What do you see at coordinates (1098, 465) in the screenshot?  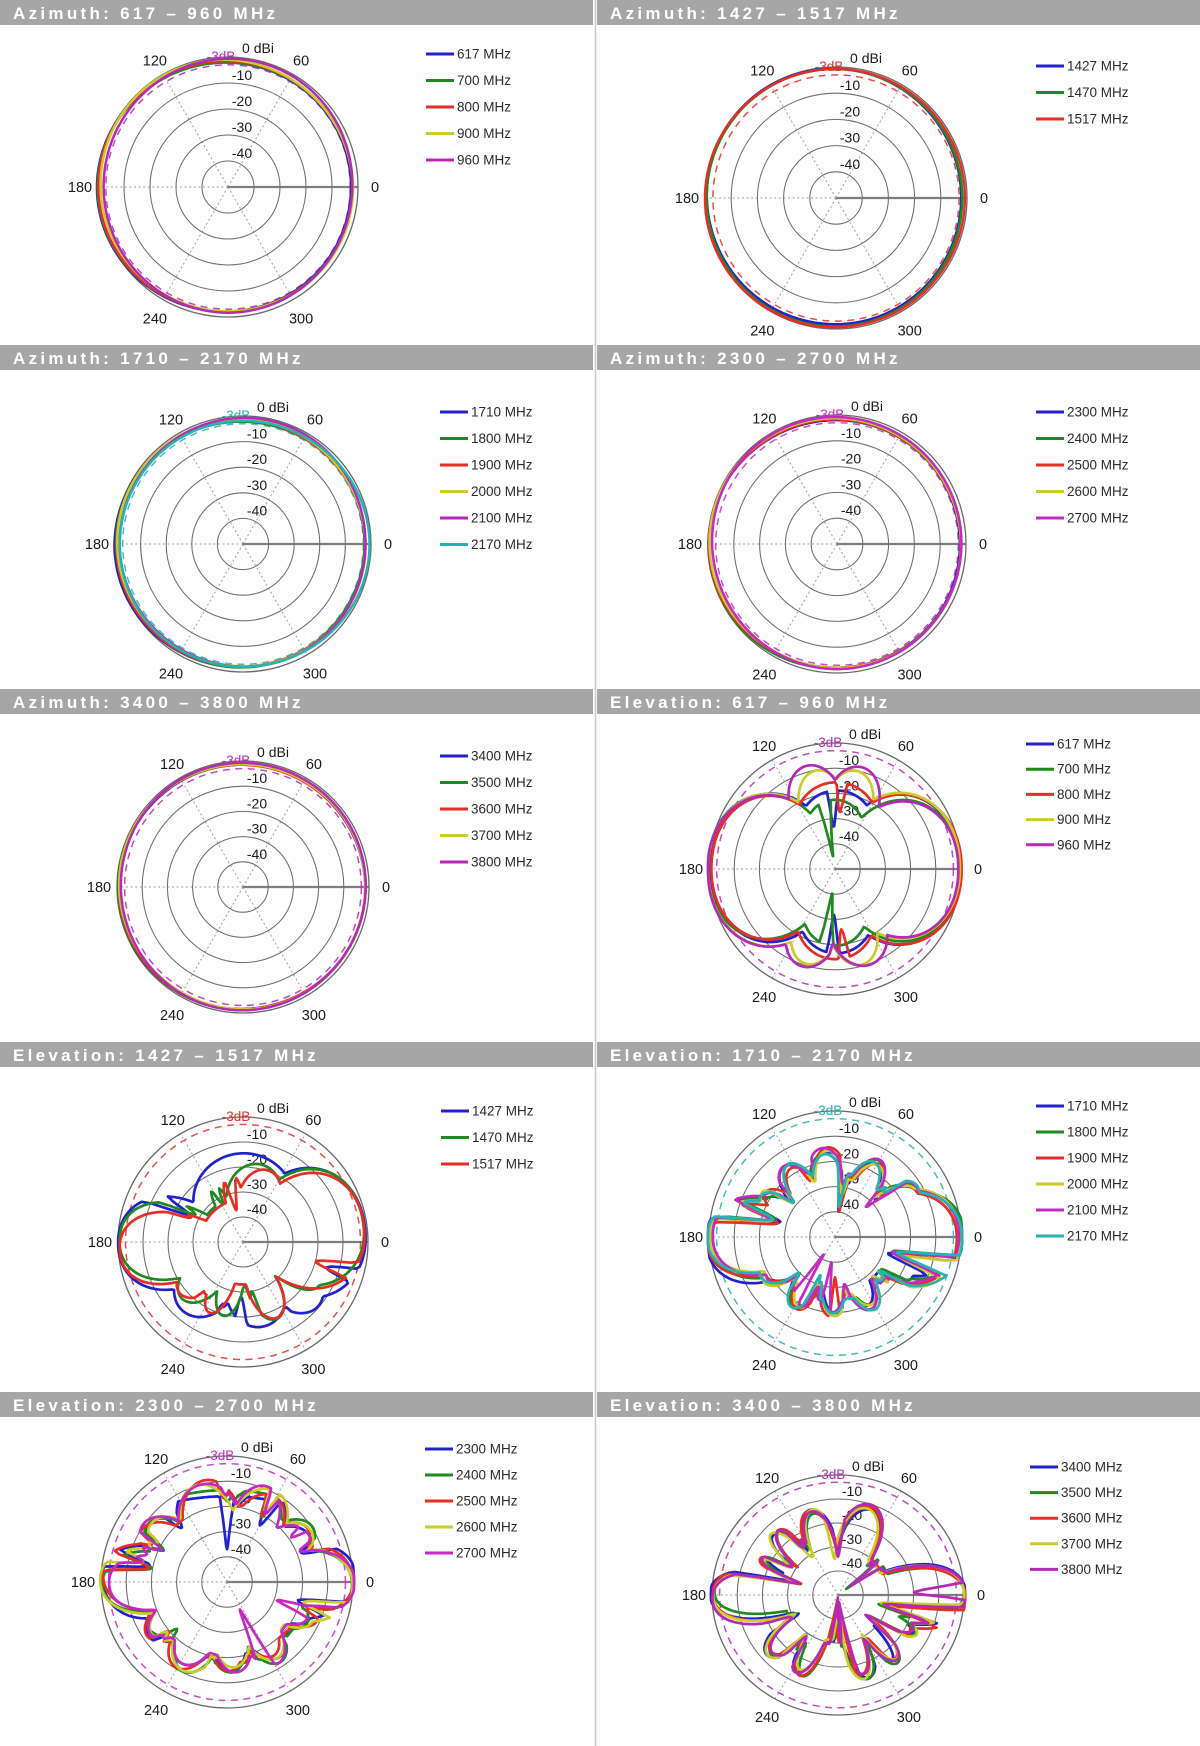 I see `svg-text: 2500 MHz` at bounding box center [1098, 465].